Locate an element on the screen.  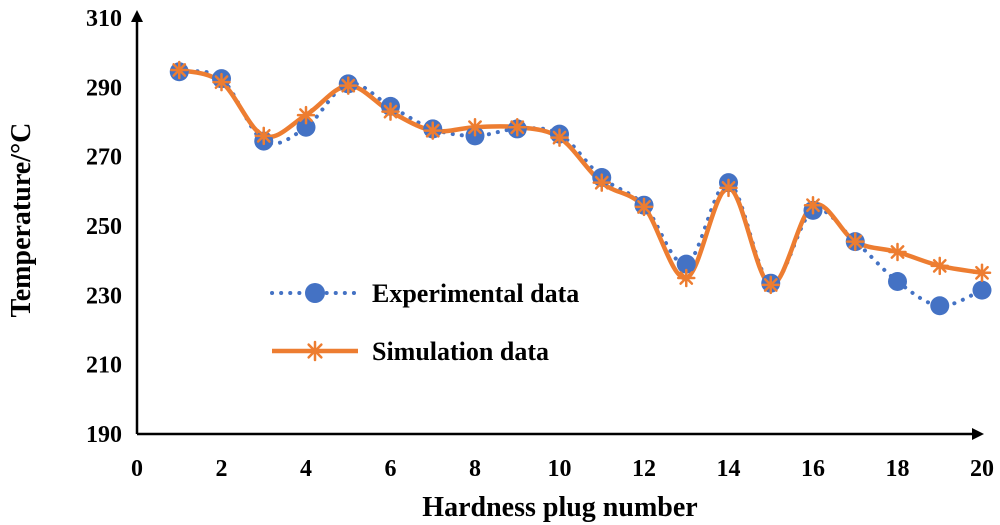
y-axis-title: Temperature/°C is located at coordinates (21, 220).